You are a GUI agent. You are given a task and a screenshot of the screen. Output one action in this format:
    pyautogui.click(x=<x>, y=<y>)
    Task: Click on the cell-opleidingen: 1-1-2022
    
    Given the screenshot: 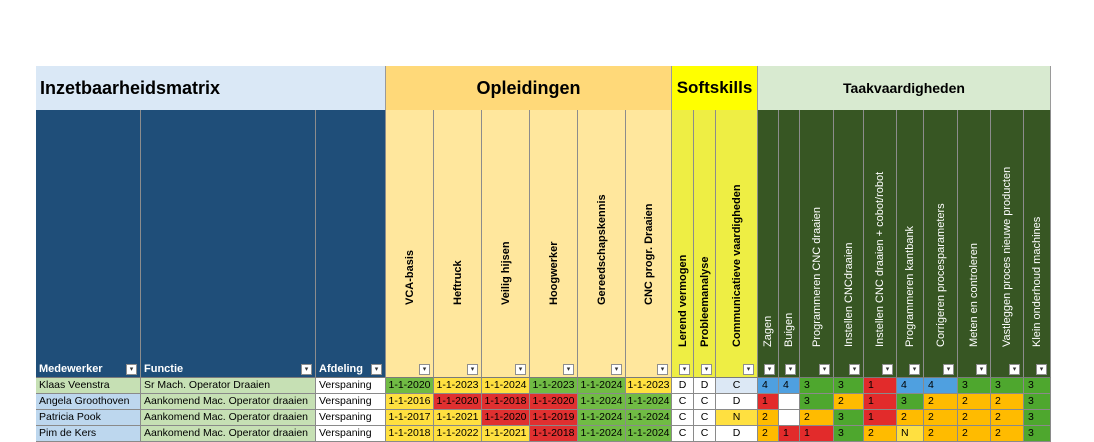 What is the action you would take?
    pyautogui.click(x=458, y=434)
    